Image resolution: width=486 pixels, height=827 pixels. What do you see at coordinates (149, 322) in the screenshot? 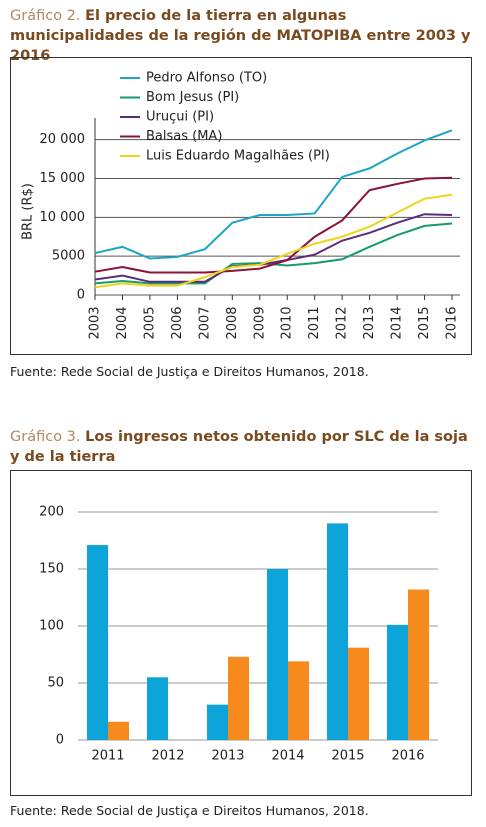
I see `x-tick-label: 2005` at bounding box center [149, 322].